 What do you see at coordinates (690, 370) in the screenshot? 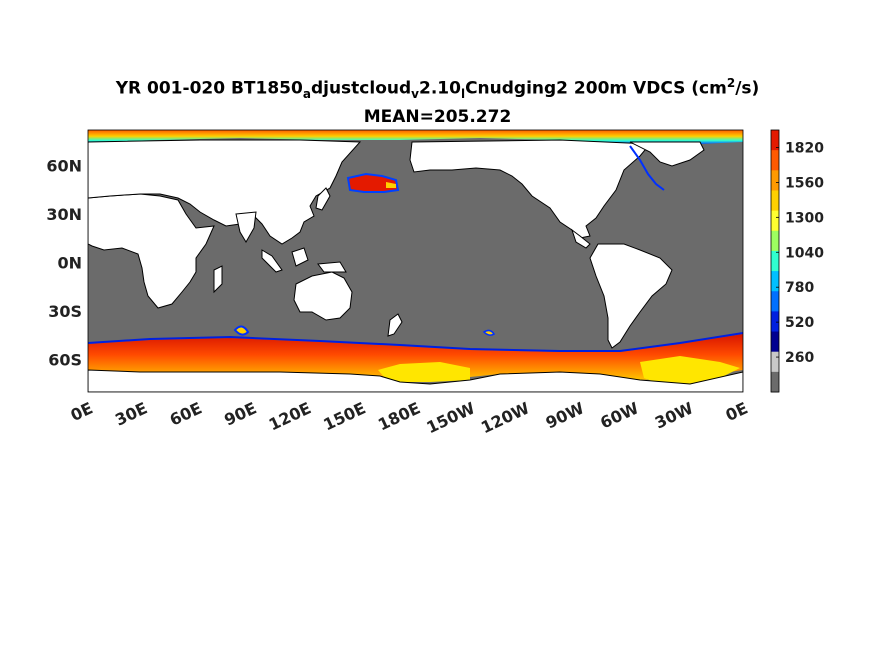
I see `weddell-sea-yellow` at bounding box center [690, 370].